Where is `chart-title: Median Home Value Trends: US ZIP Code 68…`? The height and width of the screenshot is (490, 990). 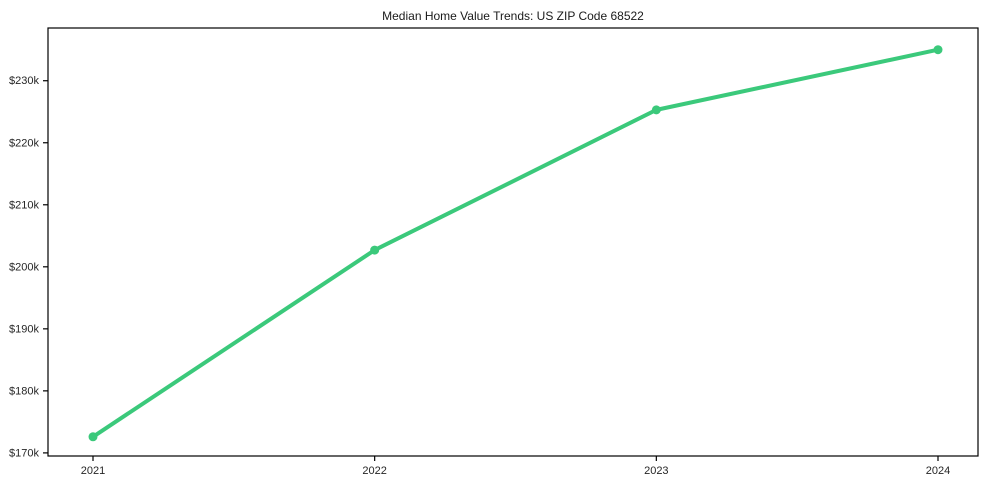
chart-title: Median Home Value Trends: US ZIP Code 68… is located at coordinates (513, 16).